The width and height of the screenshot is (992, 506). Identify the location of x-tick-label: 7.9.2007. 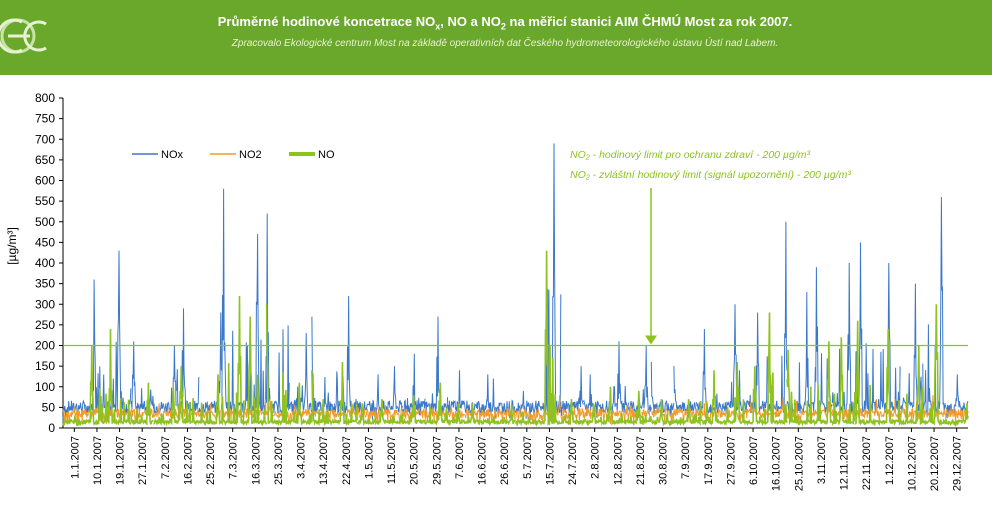
(686, 457).